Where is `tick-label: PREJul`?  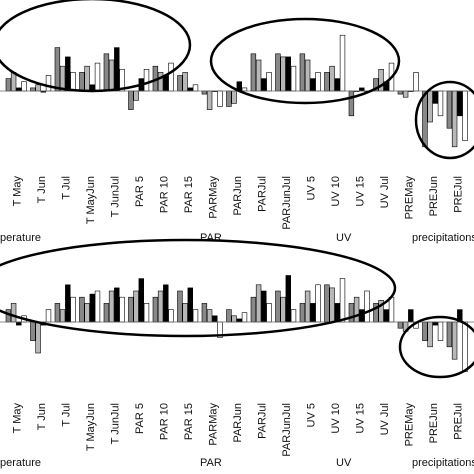 tick-label: PREJul is located at coordinates (458, 421).